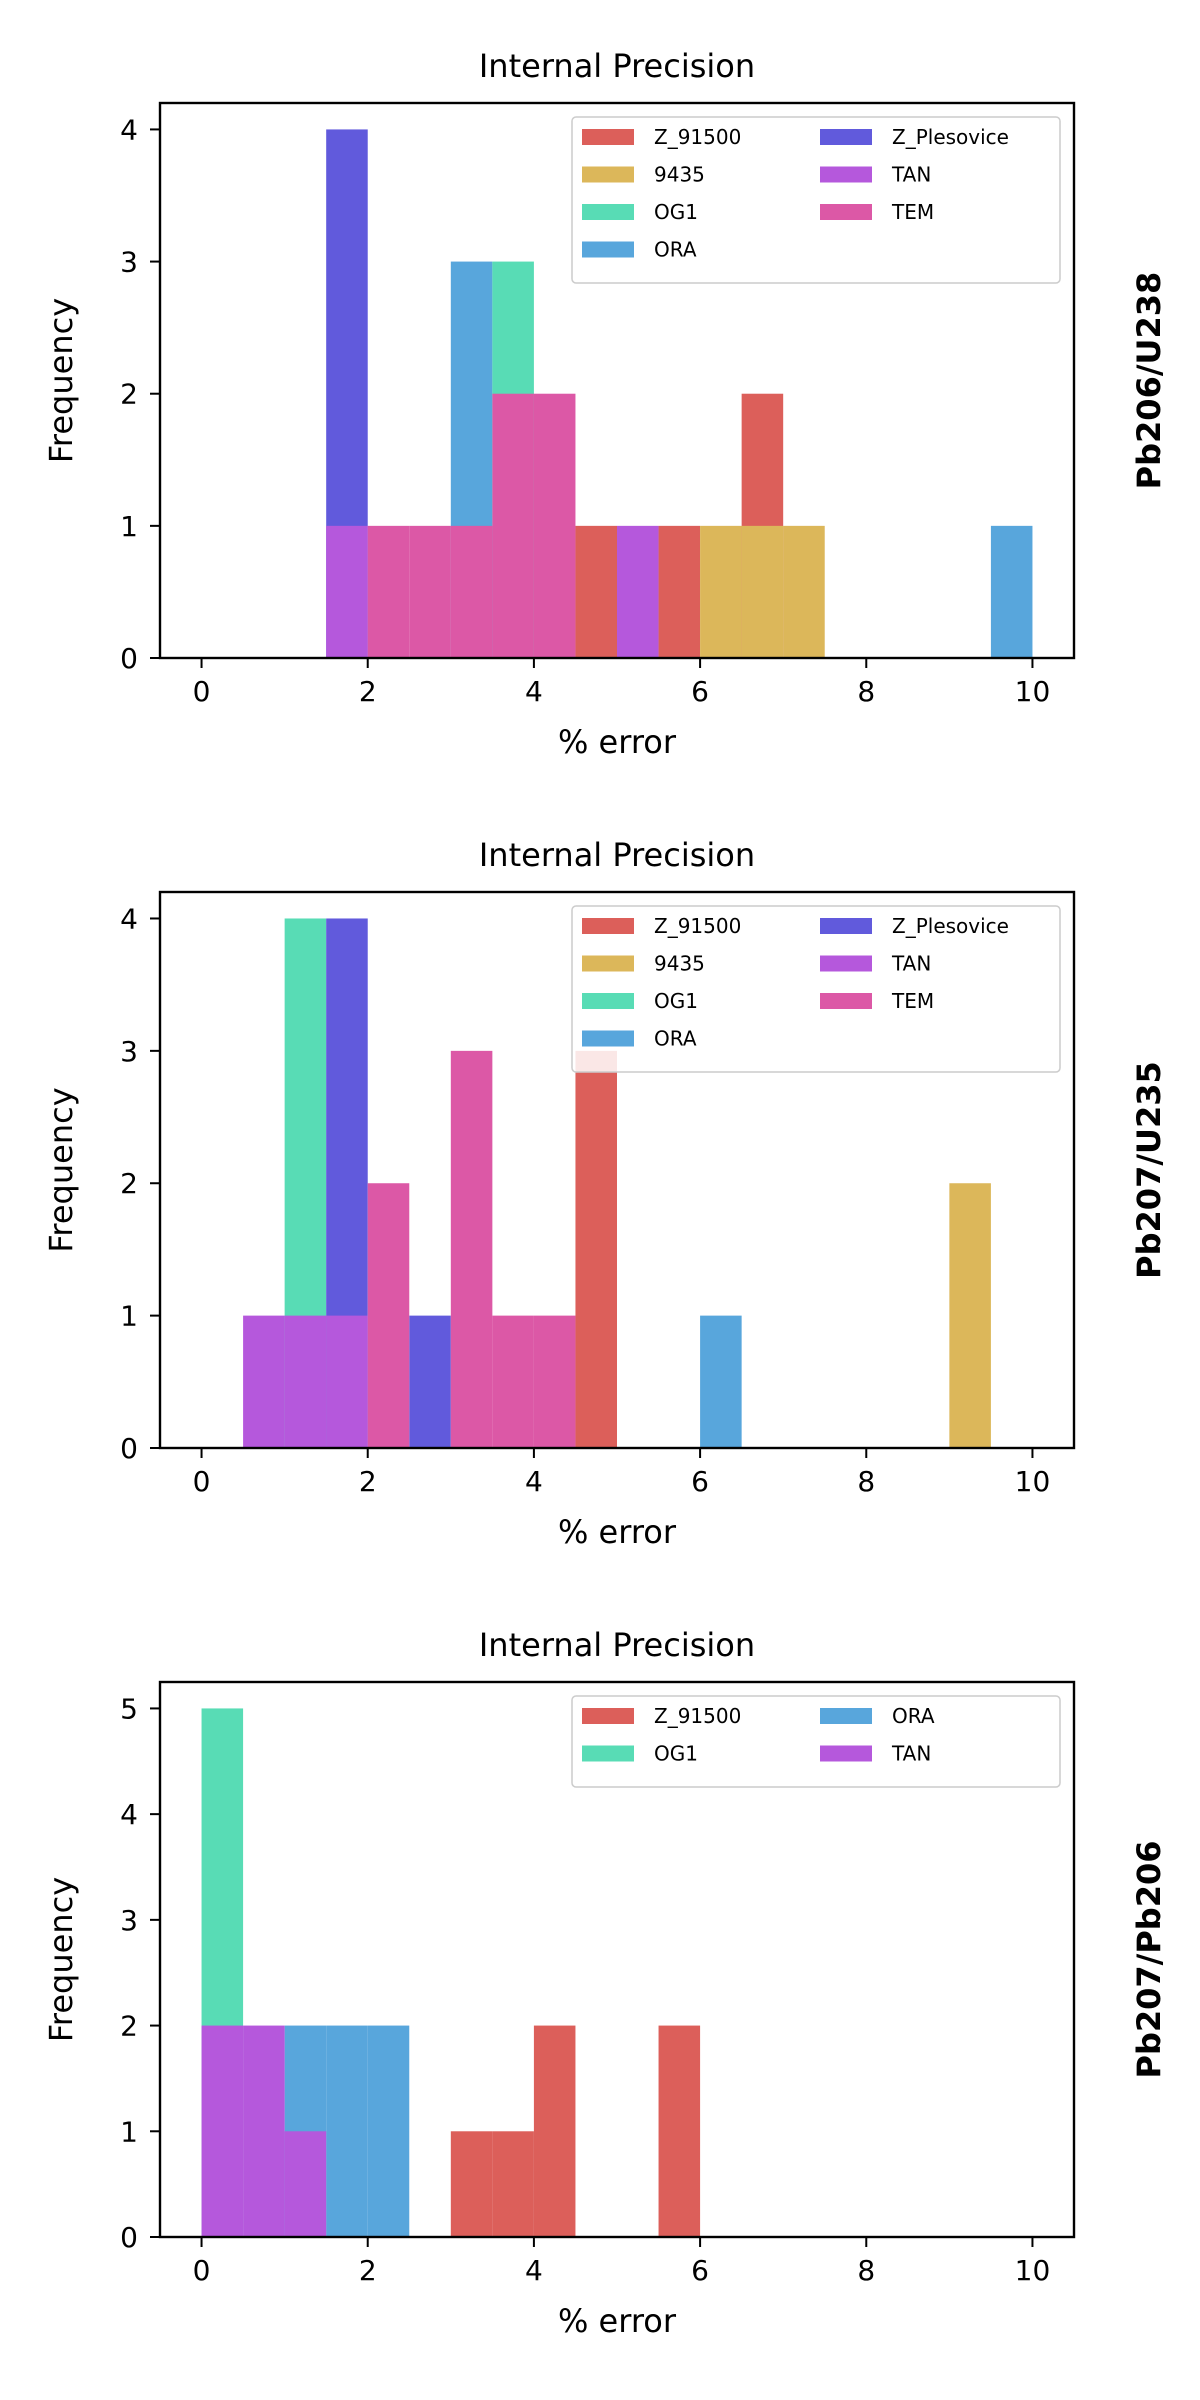  Describe the element at coordinates (1149, 381) in the screenshot. I see `ratio-label: Pb206/U238` at that location.